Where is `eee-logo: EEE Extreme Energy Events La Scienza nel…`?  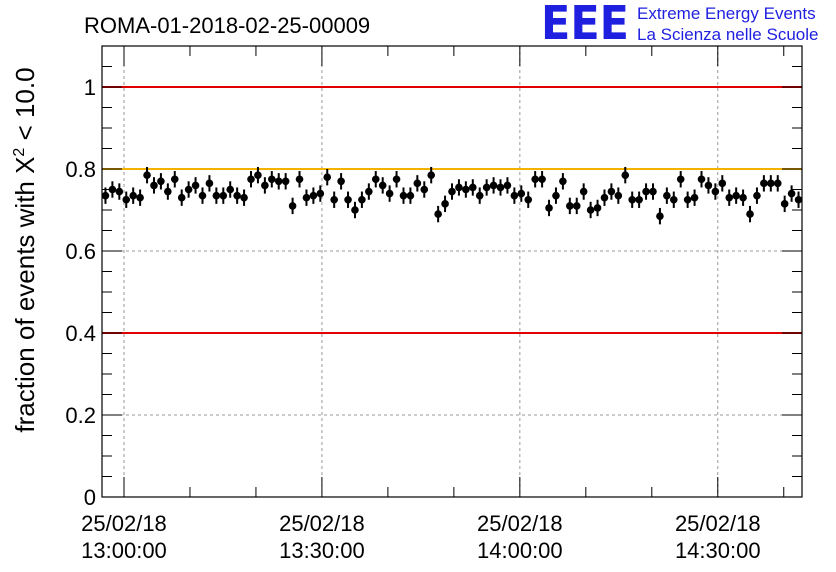 eee-logo: EEE Extreme Energy Events La Scienza nel… is located at coordinates (679, 25).